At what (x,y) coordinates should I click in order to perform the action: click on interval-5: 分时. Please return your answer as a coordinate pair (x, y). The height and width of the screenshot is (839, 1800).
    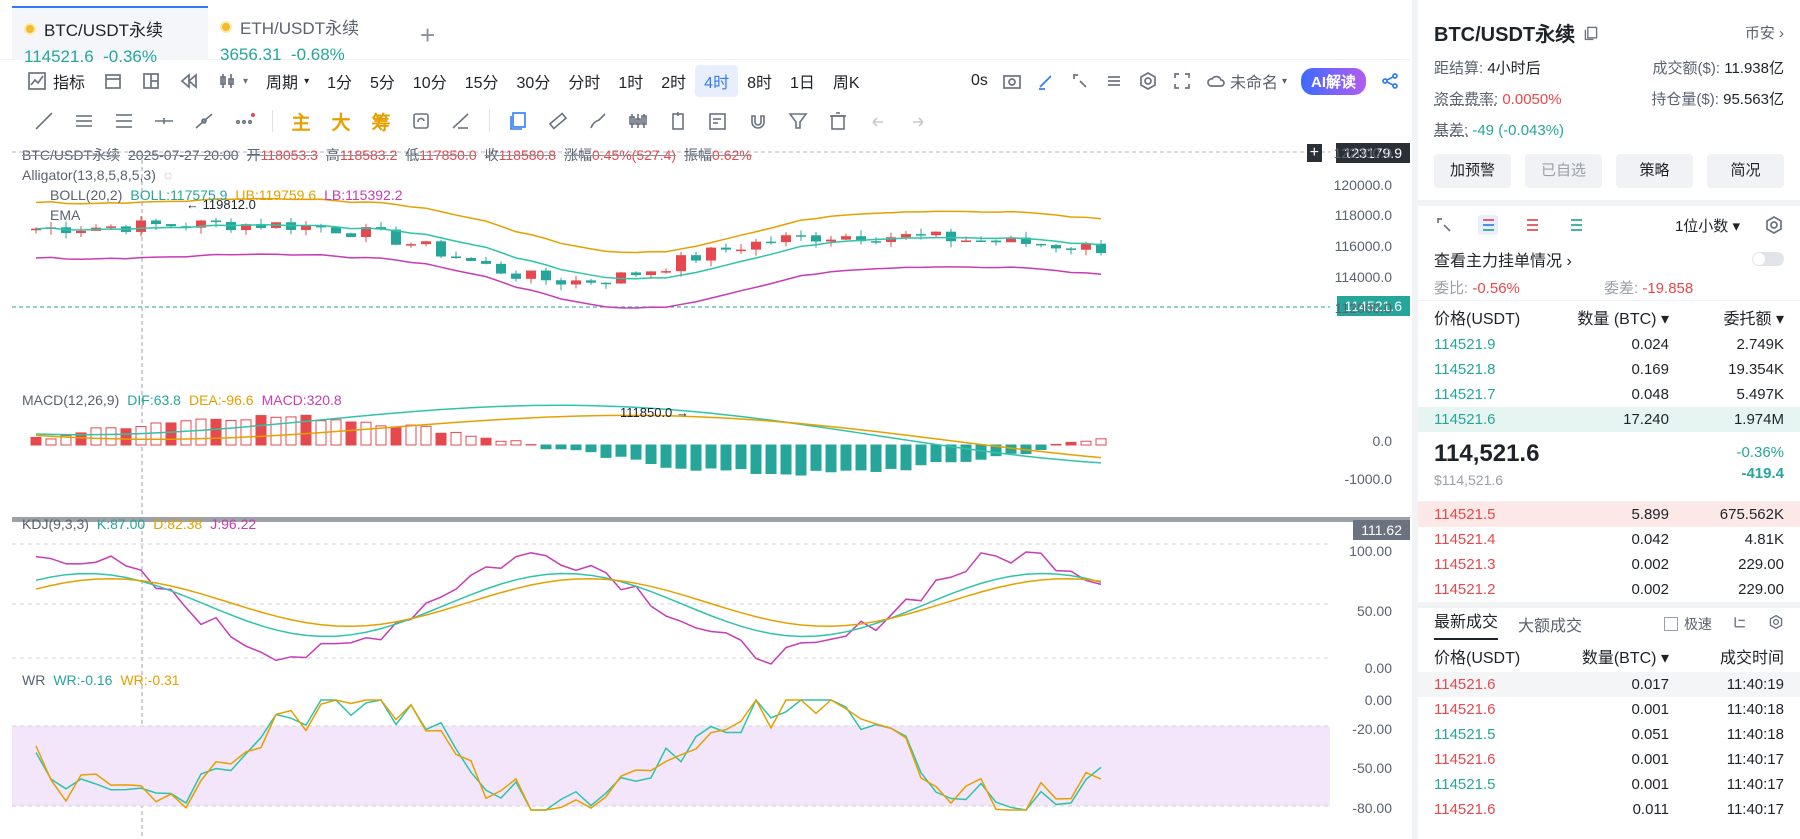
    Looking at the image, I should click on (584, 83).